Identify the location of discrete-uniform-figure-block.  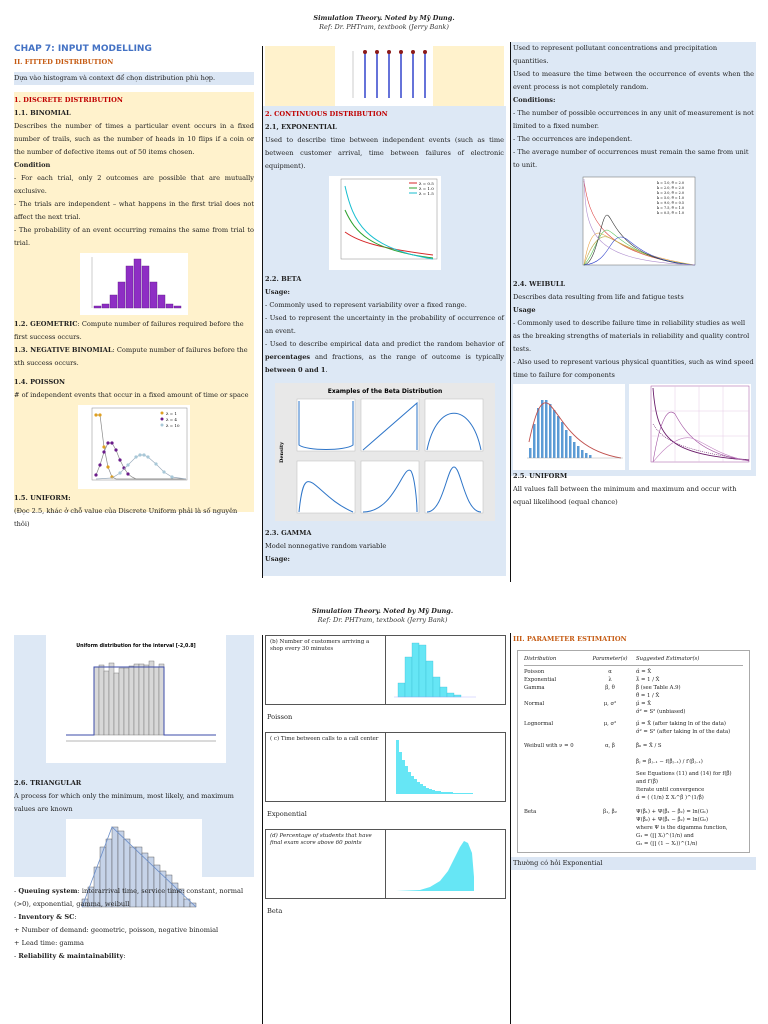
(384, 76).